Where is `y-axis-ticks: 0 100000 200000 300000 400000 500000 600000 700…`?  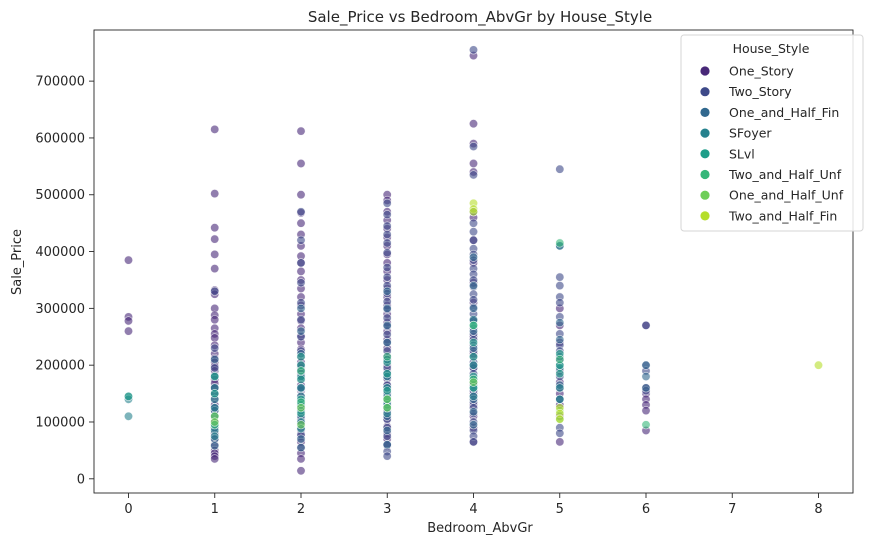
y-axis-ticks: 0 100000 200000 300000 400000 500000 600000 700… is located at coordinates (64, 281).